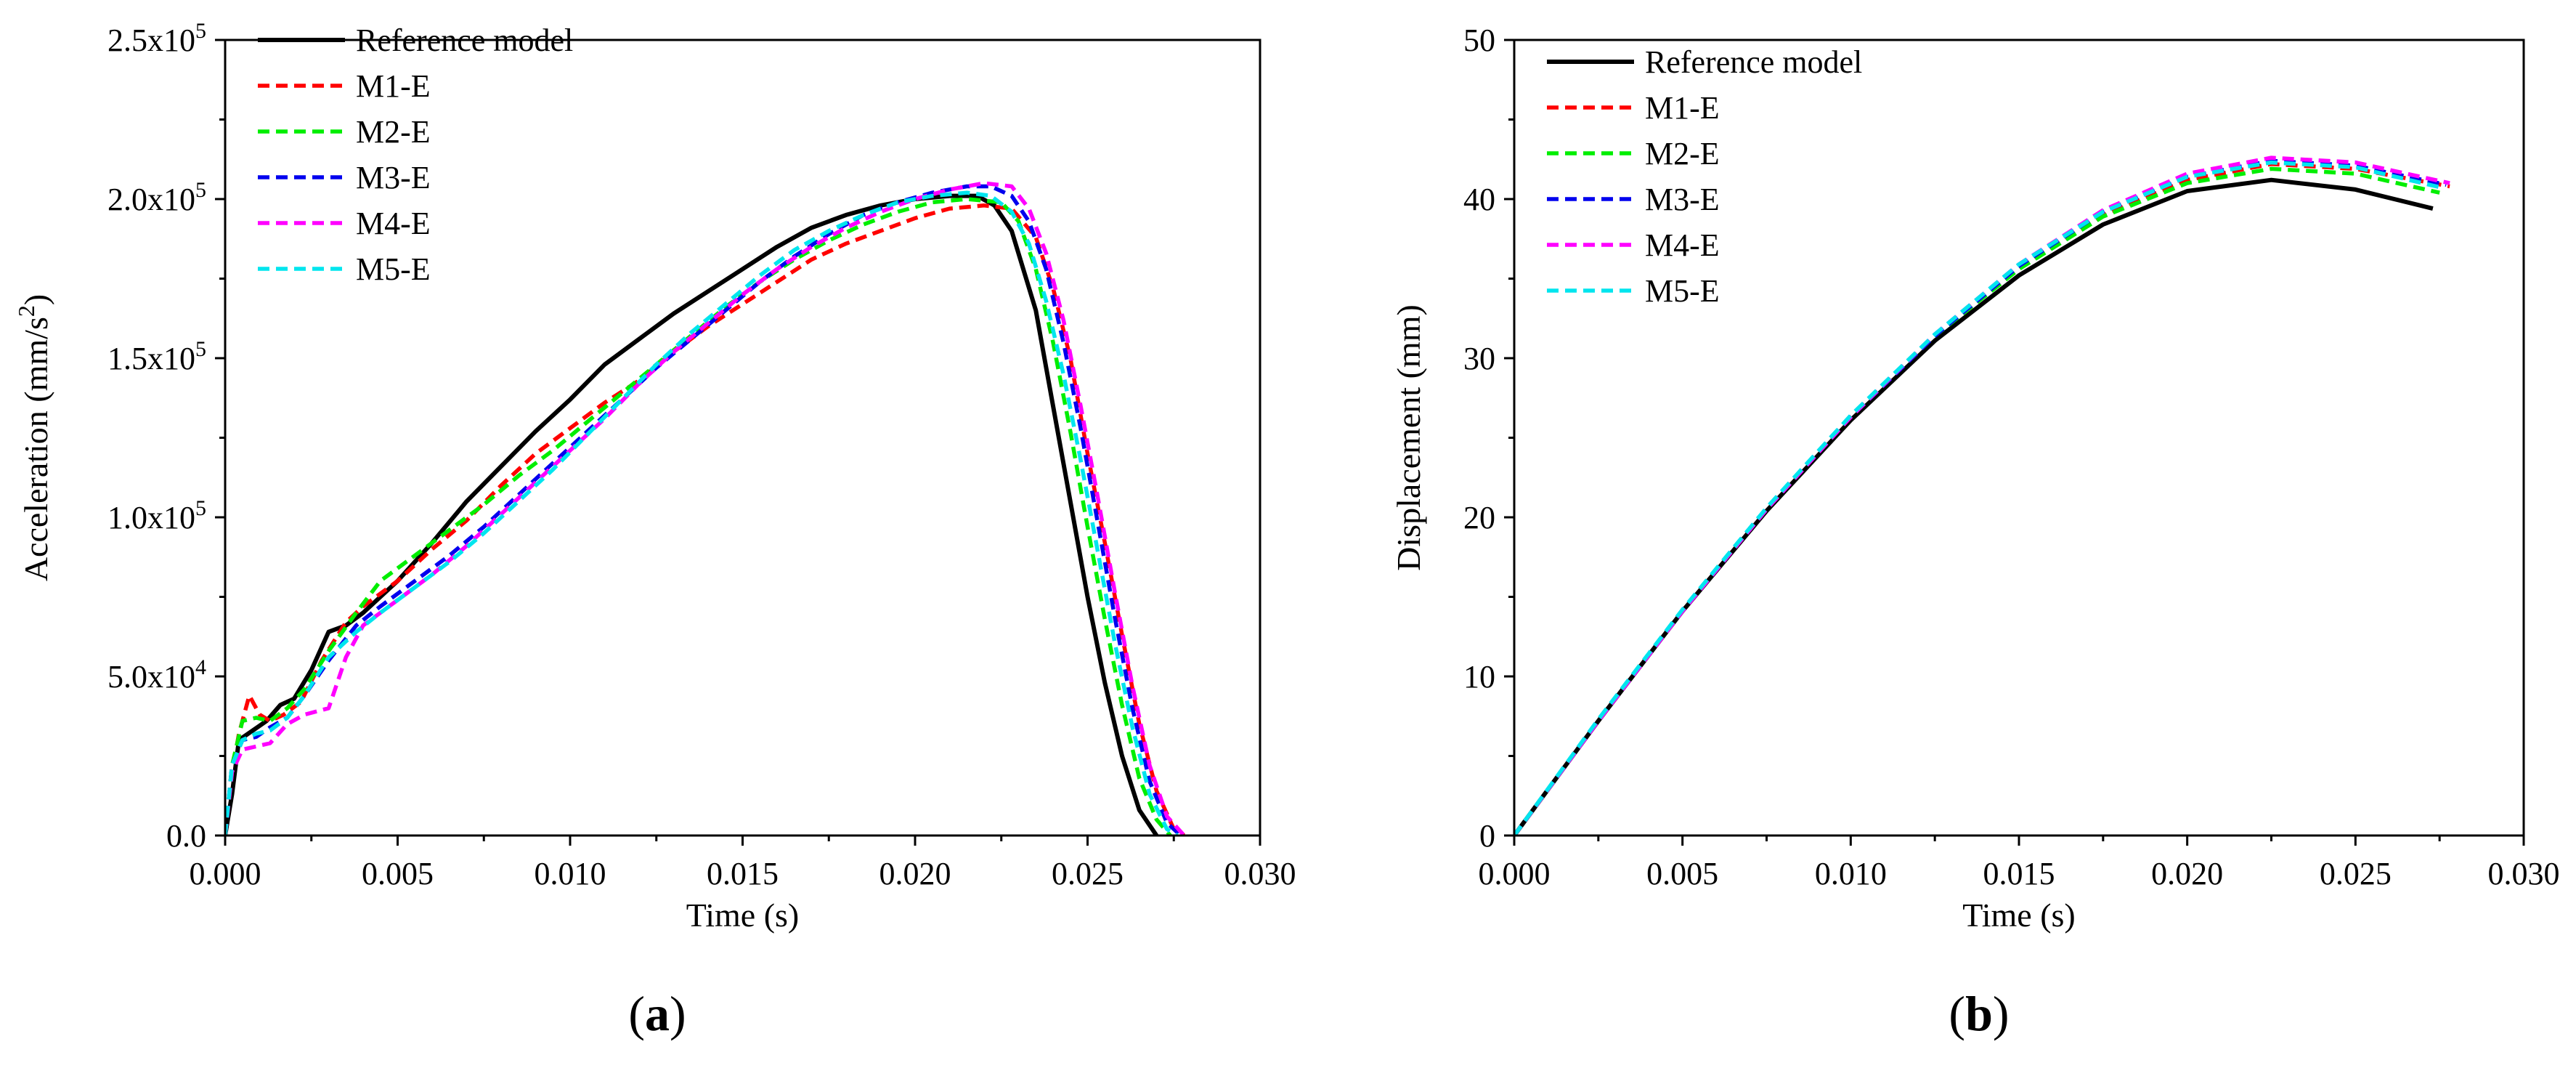 The height and width of the screenshot is (1068, 2576). I want to click on y-tick-label: 2.0x10⁵, so click(157, 197).